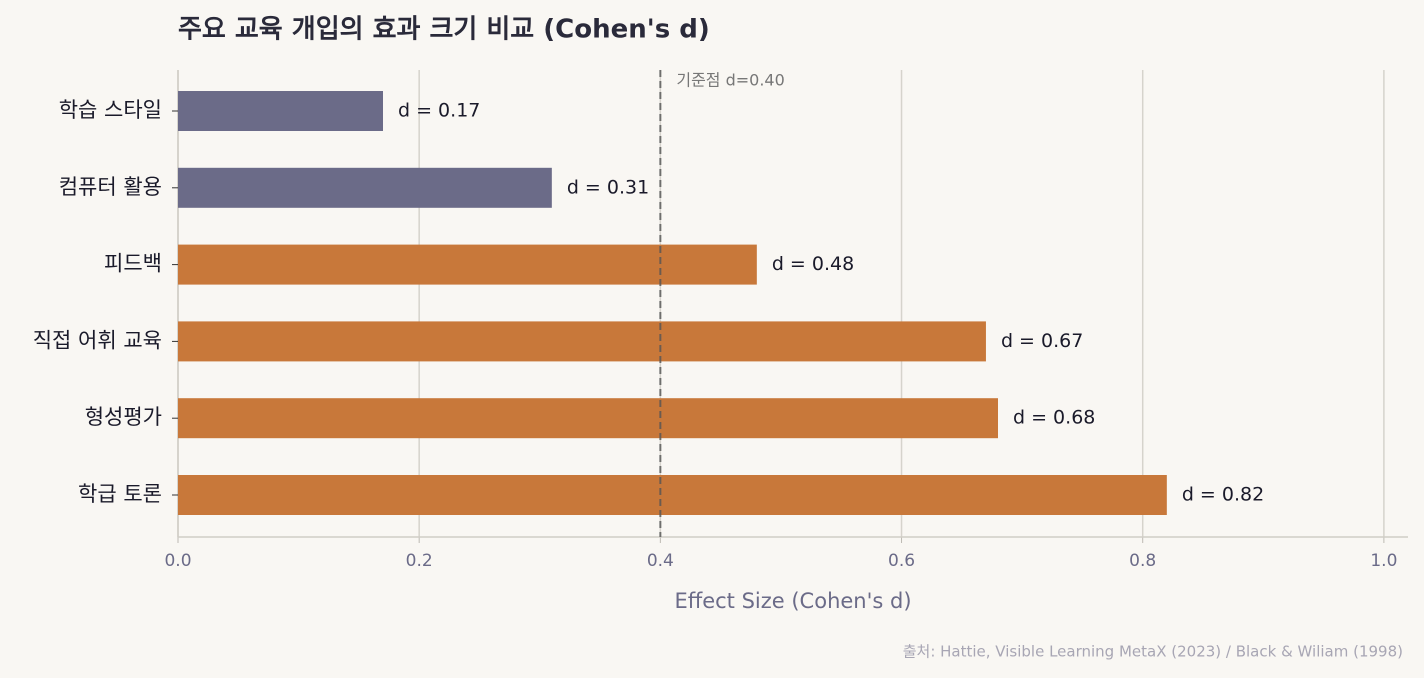 This screenshot has width=1424, height=678. What do you see at coordinates (1383, 561) in the screenshot?
I see `x-tick-label: 1.0` at bounding box center [1383, 561].